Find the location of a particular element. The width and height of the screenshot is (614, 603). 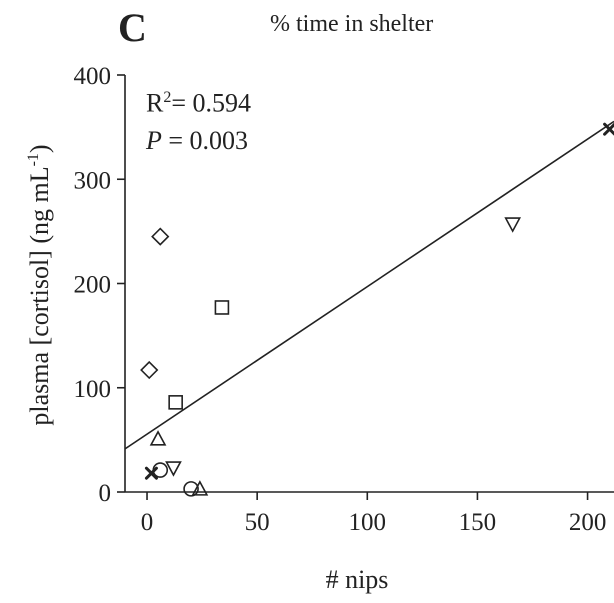

y-tick-label: 200 is located at coordinates (93, 285).